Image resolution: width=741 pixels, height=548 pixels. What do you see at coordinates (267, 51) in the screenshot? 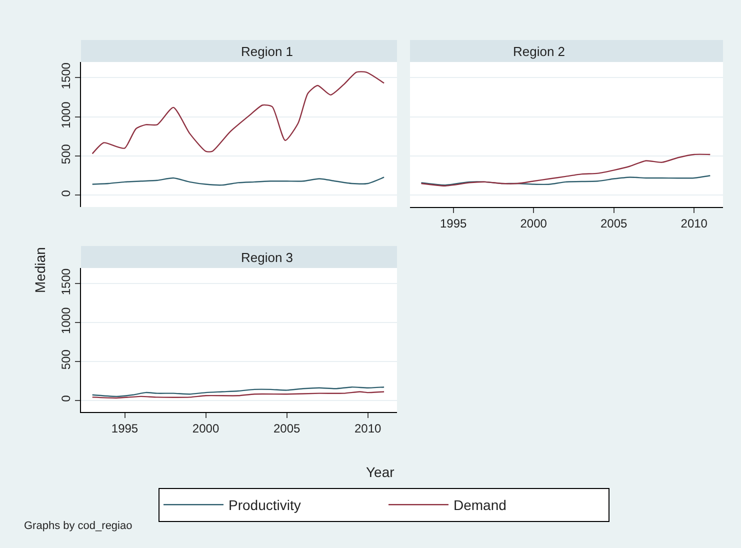
I see `chart-title: Region 1` at bounding box center [267, 51].